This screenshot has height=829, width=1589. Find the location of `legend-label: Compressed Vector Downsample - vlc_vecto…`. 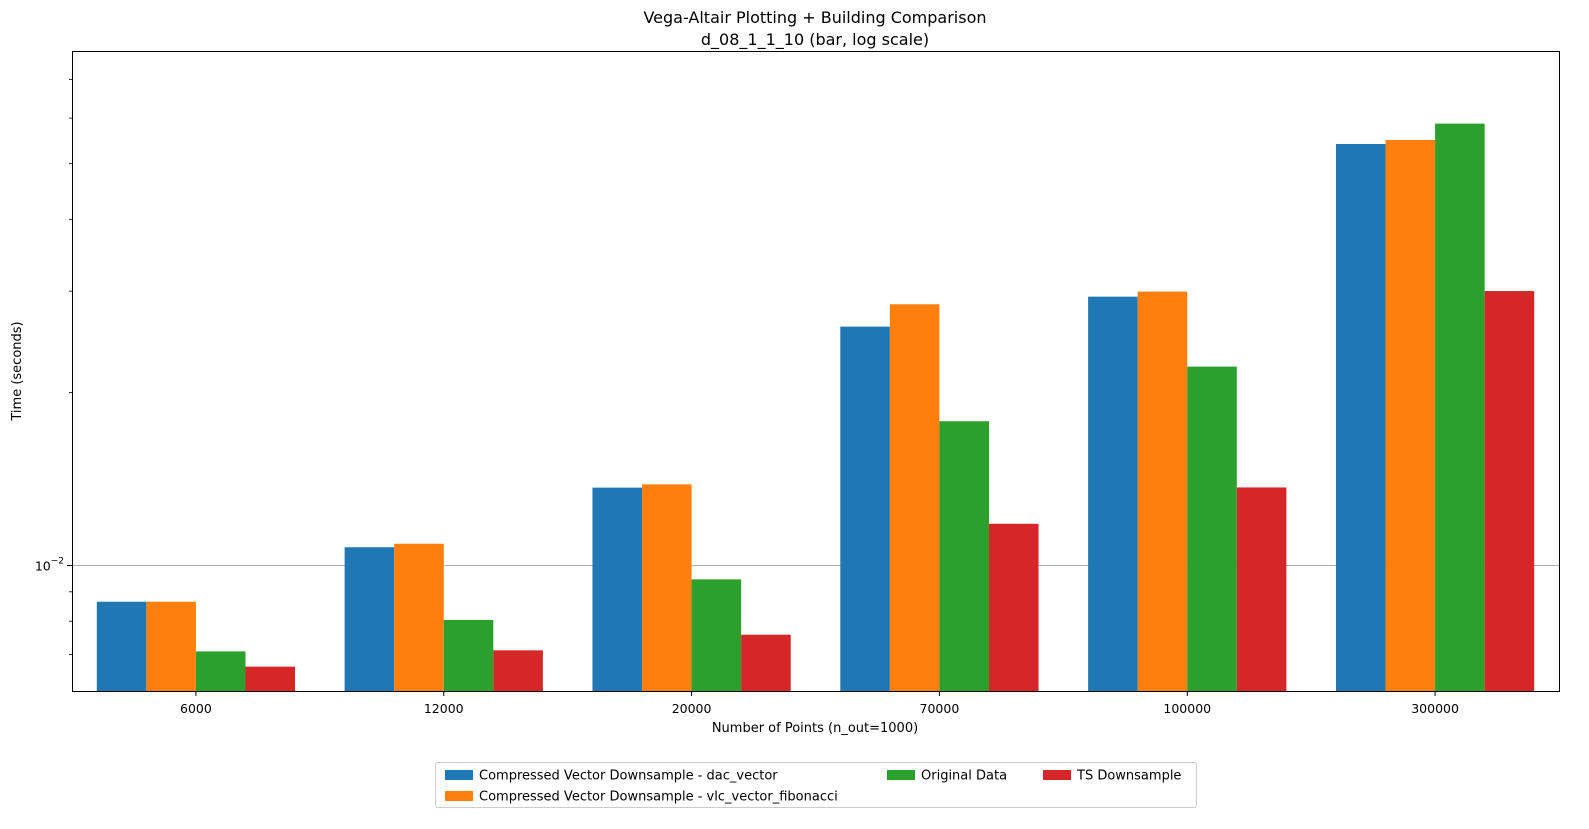

legend-label: Compressed Vector Downsample - vlc_vecto… is located at coordinates (658, 797).